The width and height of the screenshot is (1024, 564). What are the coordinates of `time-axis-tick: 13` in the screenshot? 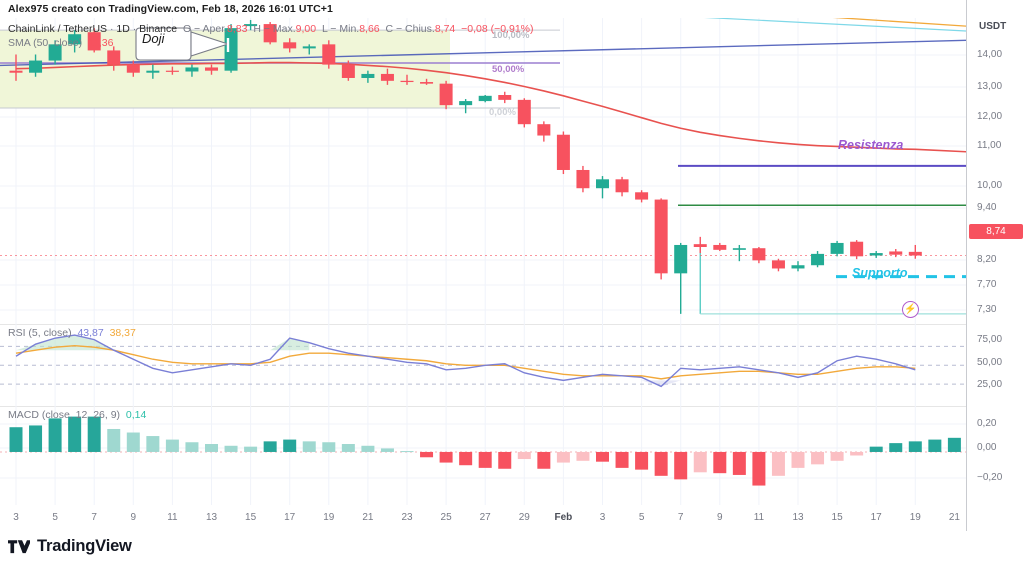 It's located at (211, 517).